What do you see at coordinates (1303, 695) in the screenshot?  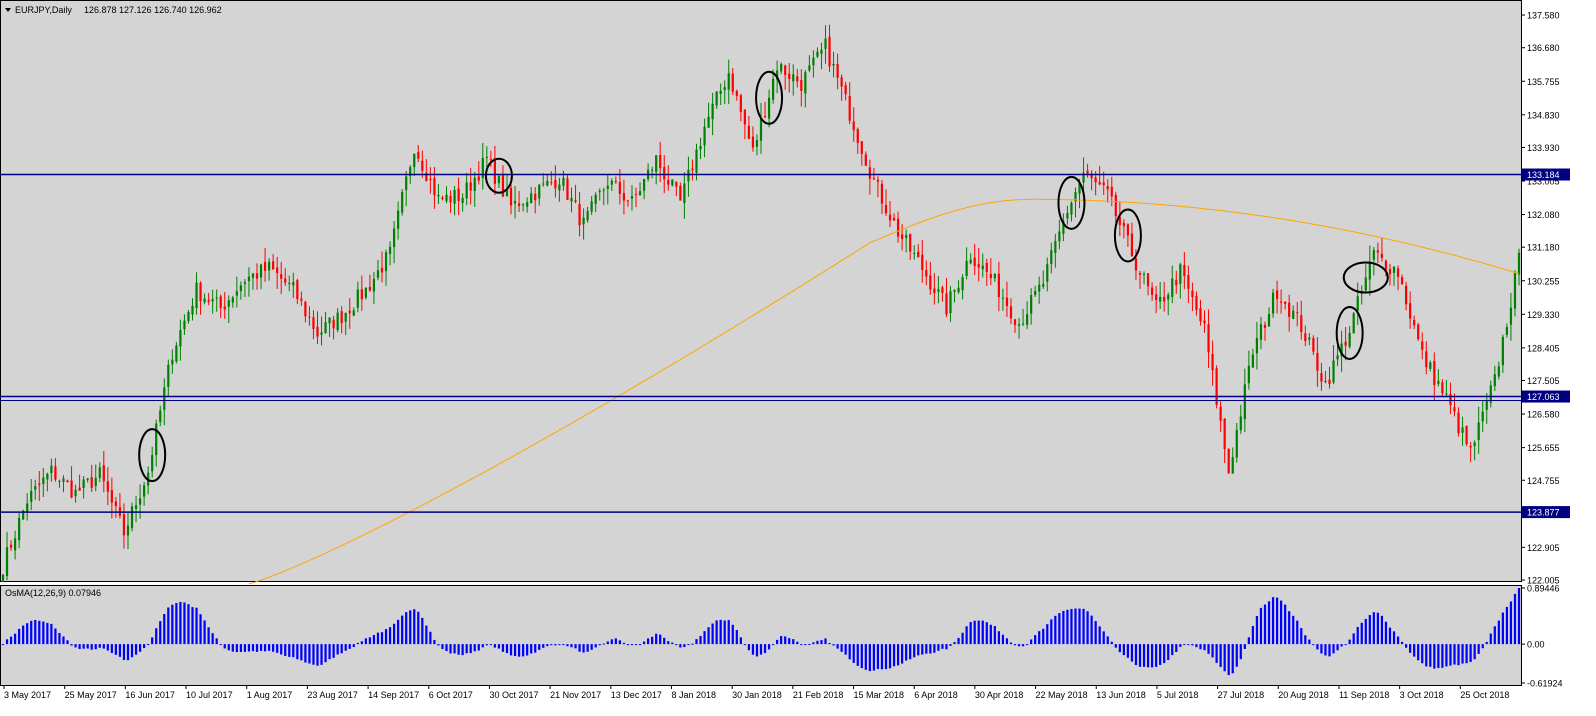 I see `svg-text: 20 Aug 2018` at bounding box center [1303, 695].